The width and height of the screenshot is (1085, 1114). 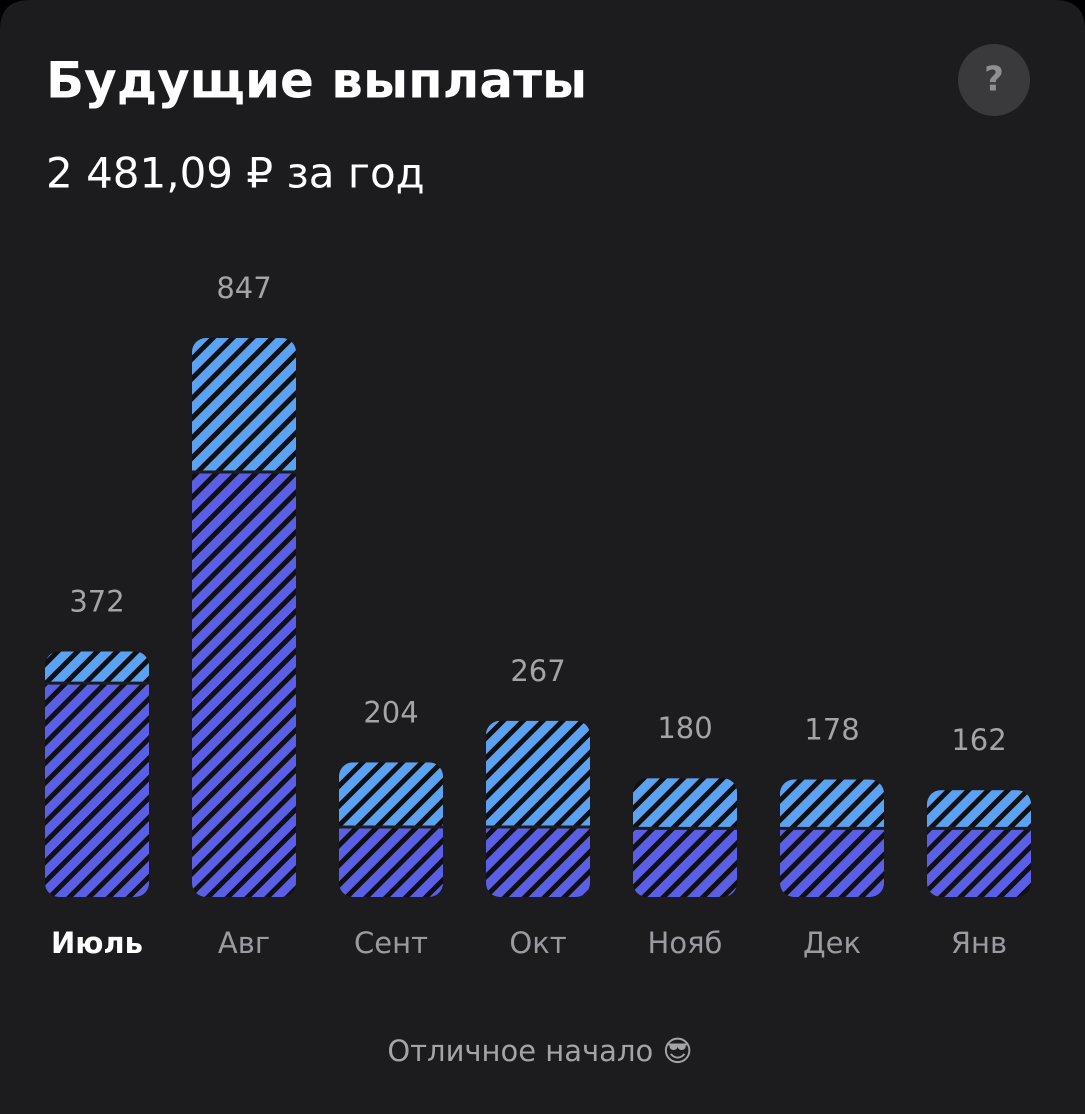 I want to click on subtitle: 2 481,09 ₽ за год, so click(x=235, y=173).